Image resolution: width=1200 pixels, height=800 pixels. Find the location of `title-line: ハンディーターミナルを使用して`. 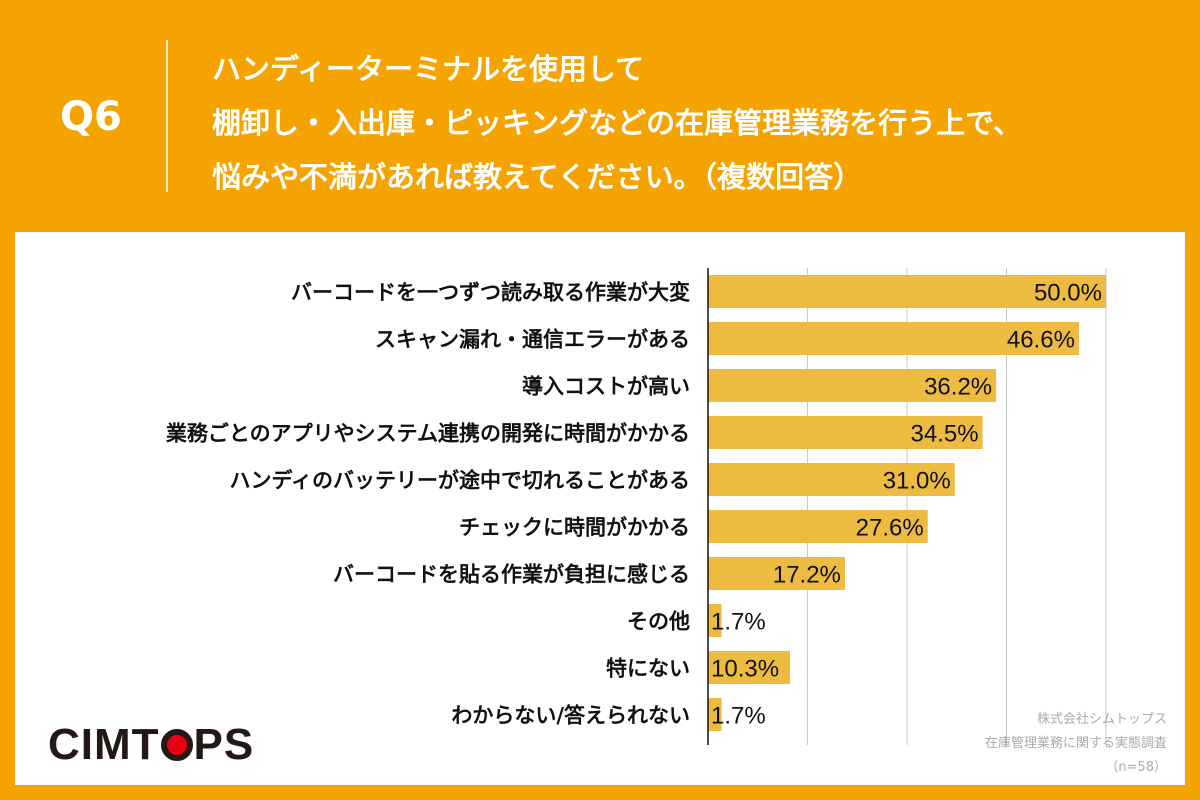

title-line: ハンディーターミナルを使用して is located at coordinates (428, 69).